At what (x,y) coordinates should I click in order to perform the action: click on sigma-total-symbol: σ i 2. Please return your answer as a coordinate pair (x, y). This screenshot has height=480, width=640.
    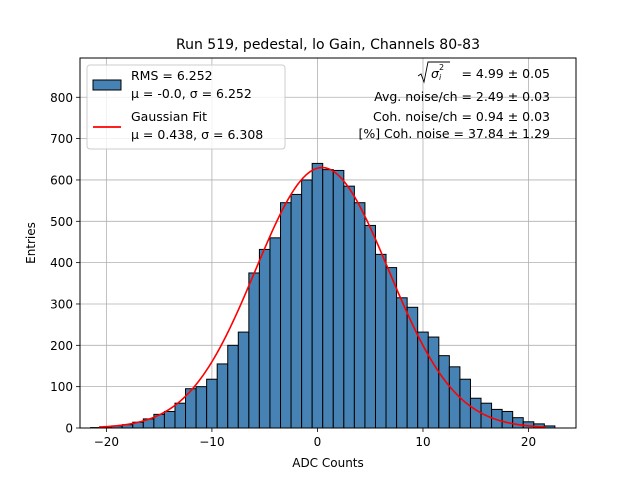
    Looking at the image, I should click on (433, 72).